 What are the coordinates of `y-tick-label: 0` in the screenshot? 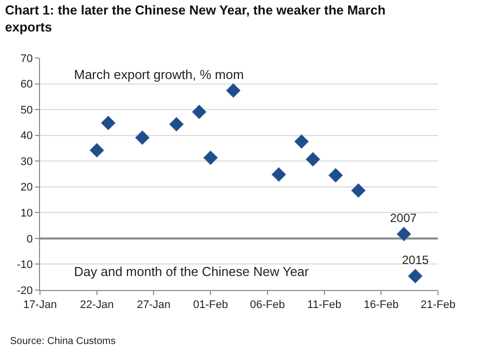 It's located at (29, 239).